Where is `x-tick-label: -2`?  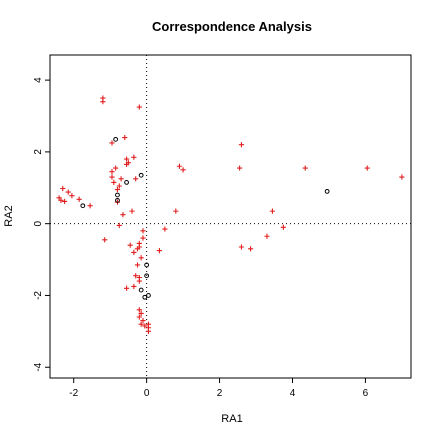 x-tick-label: -2 is located at coordinates (73, 393).